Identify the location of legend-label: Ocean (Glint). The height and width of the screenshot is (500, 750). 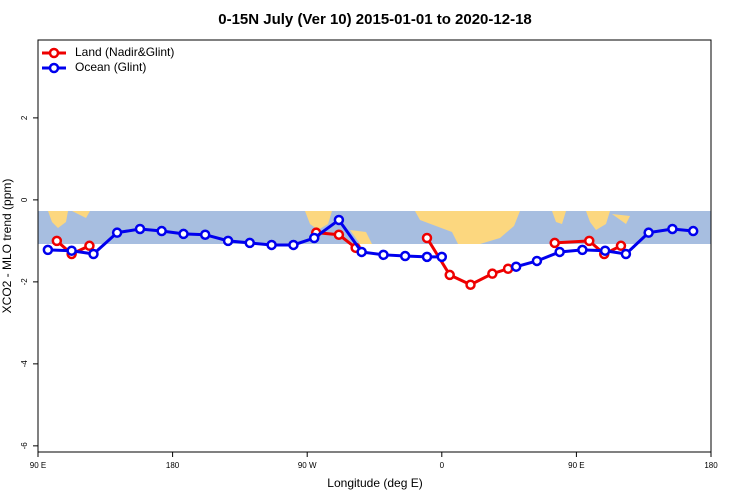
(110, 67).